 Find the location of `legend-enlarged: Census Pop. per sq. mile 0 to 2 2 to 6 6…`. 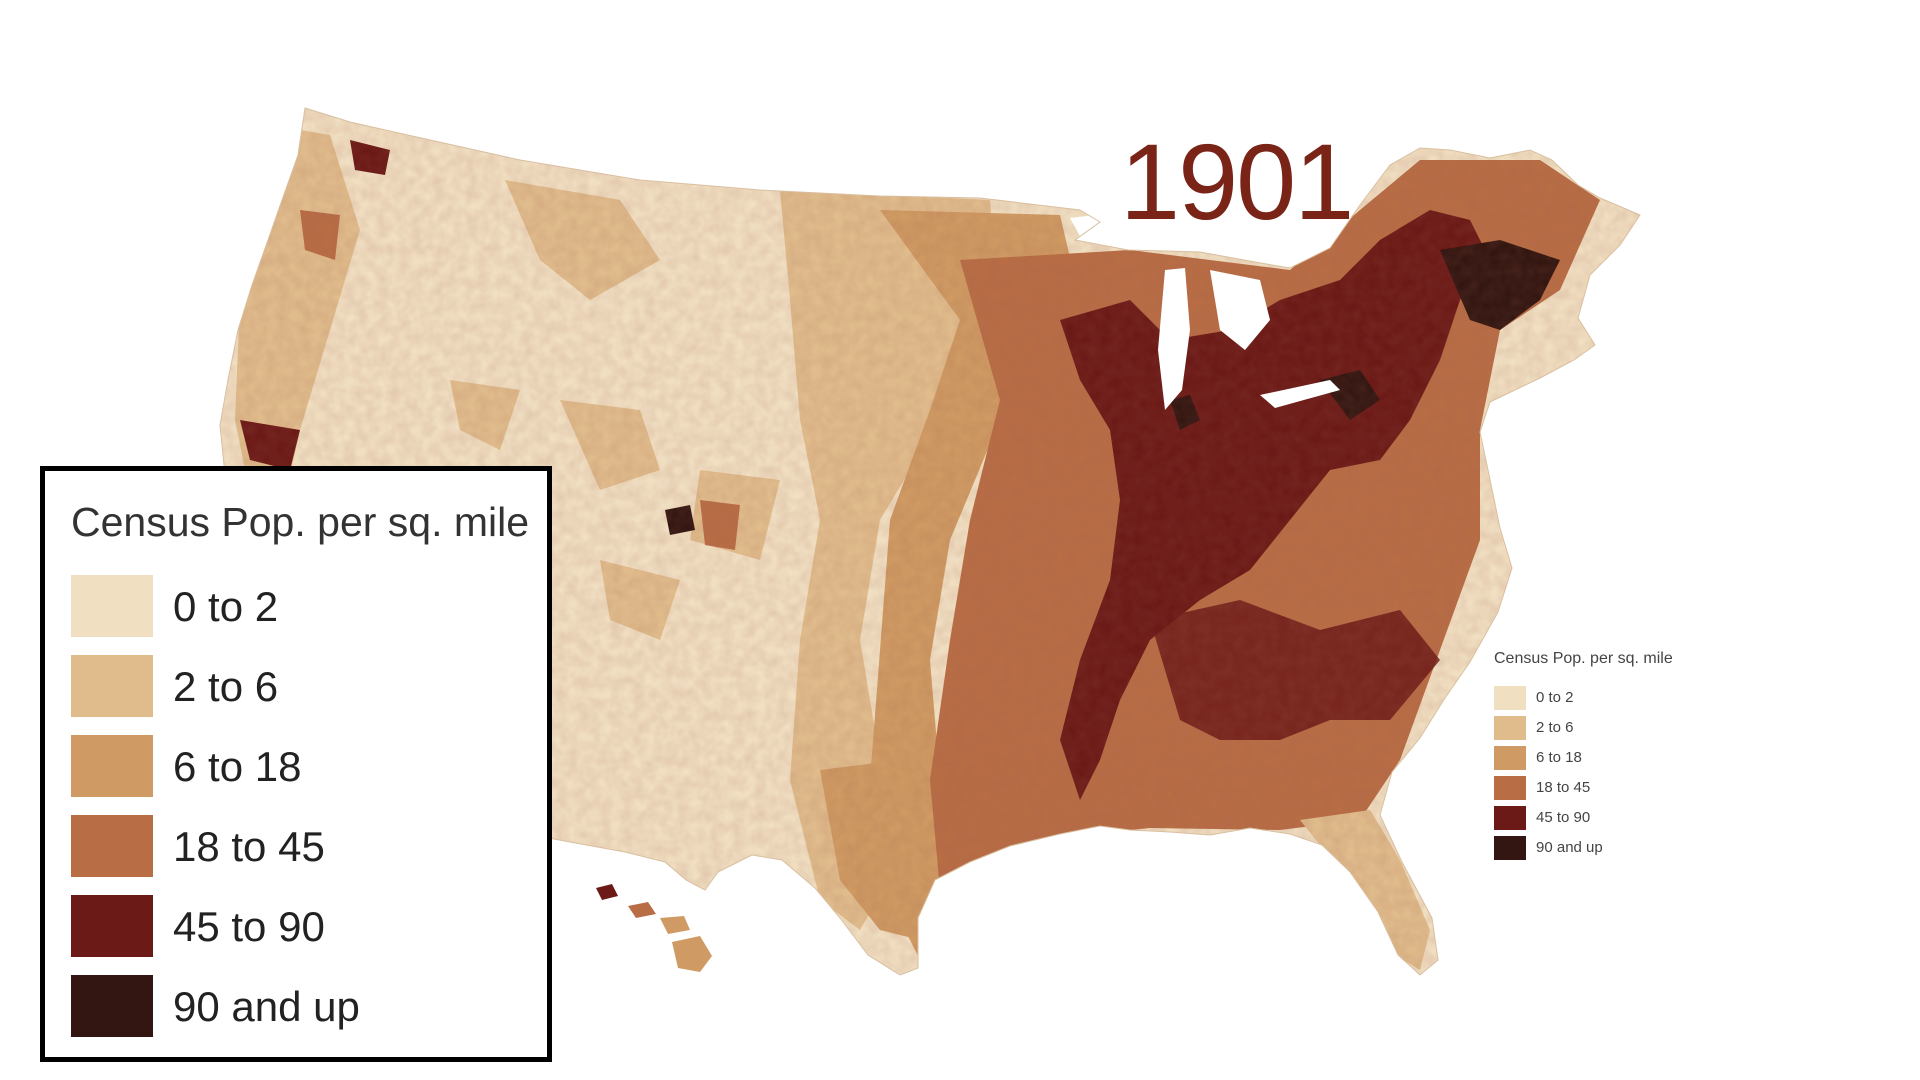

legend-enlarged: Census Pop. per sq. mile 0 to 2 2 to 6 6… is located at coordinates (296, 764).